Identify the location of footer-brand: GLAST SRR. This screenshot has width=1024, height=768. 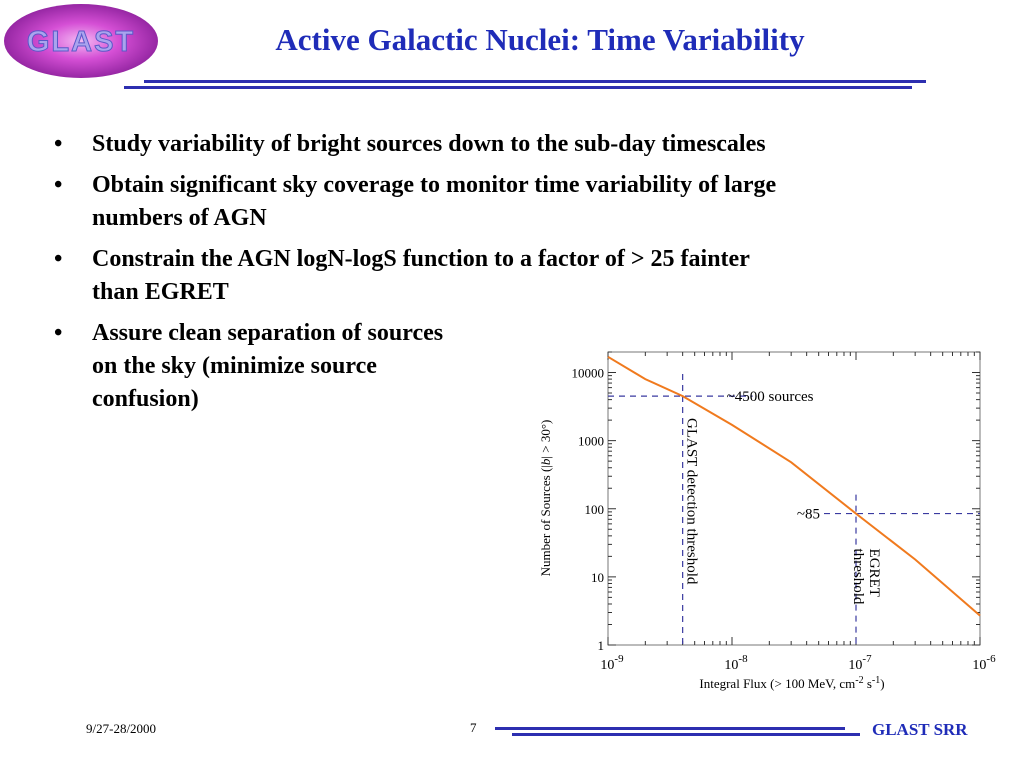
(920, 729).